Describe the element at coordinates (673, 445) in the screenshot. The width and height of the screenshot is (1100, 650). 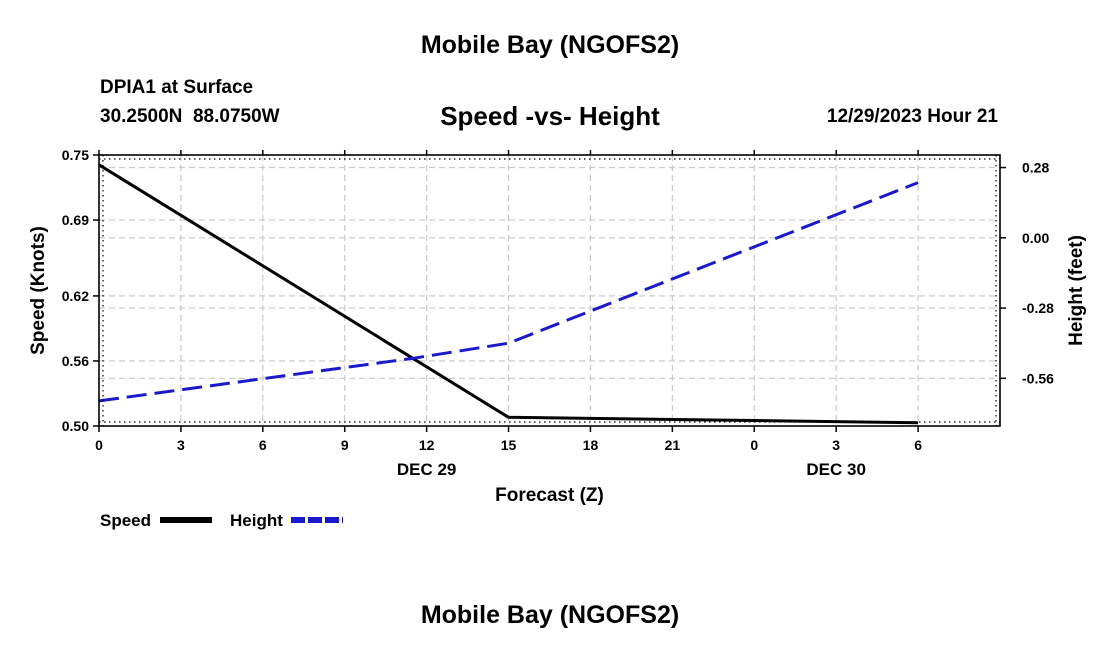
I see `x-tick-label: 21` at that location.